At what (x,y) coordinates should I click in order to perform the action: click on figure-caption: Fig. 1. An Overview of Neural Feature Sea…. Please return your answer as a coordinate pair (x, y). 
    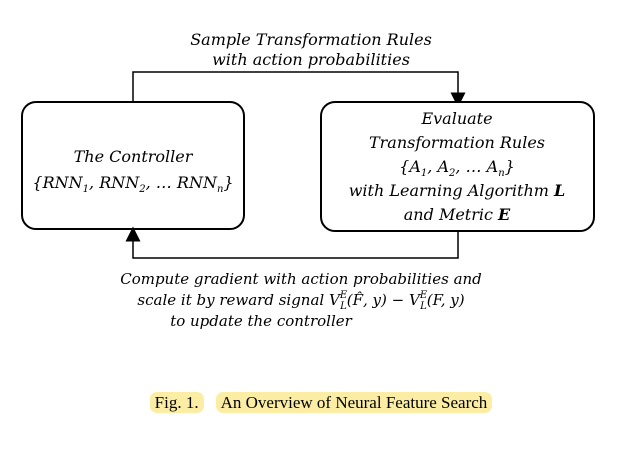
    Looking at the image, I should click on (321, 402).